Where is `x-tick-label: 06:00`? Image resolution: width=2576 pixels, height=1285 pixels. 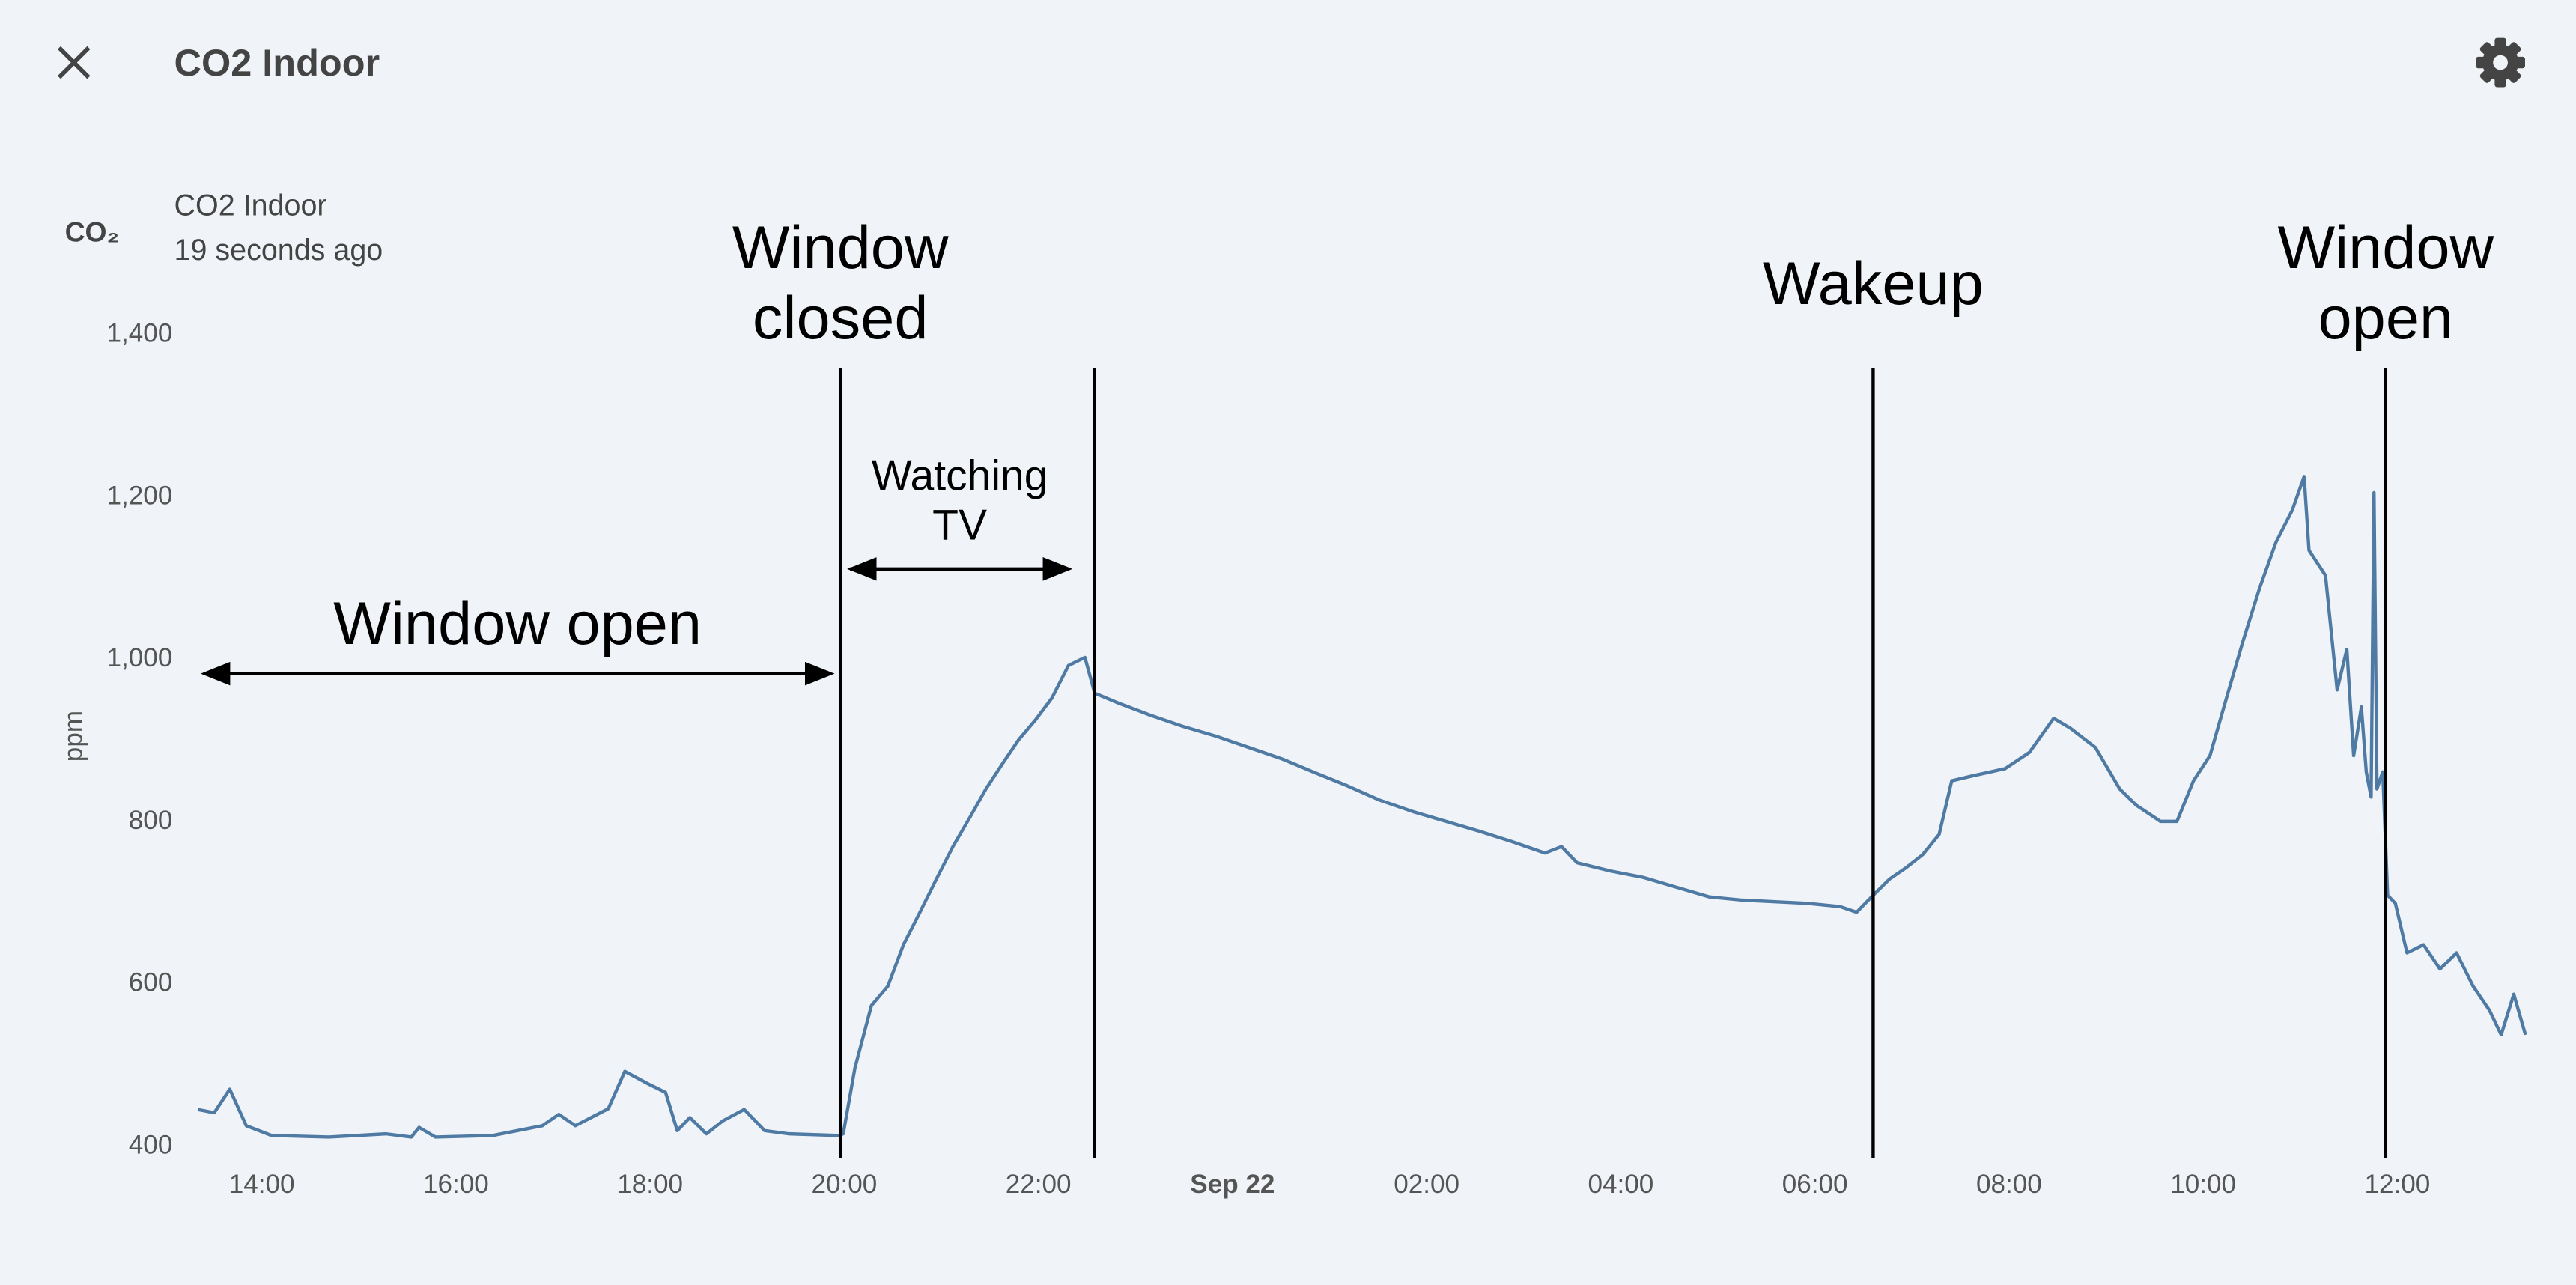 x-tick-label: 06:00 is located at coordinates (1815, 1184).